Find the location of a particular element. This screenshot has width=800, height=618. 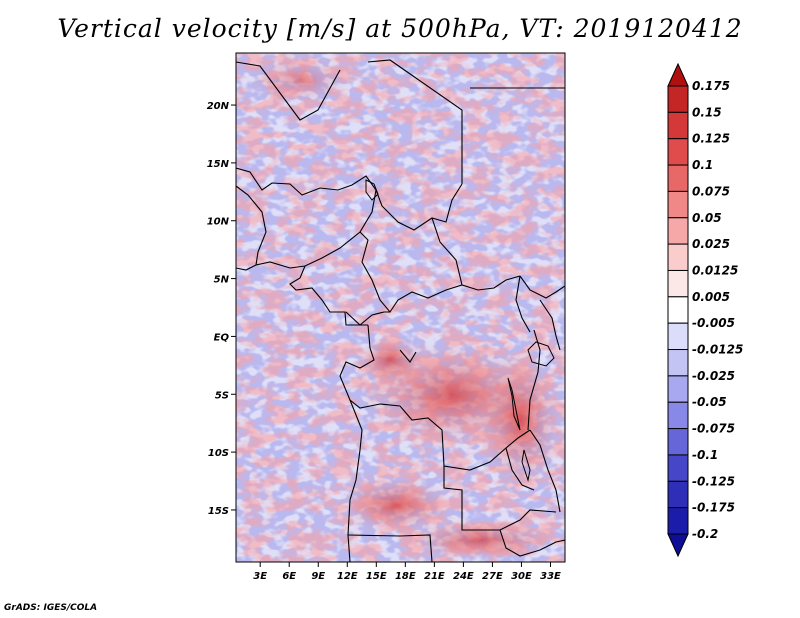

colorbar-label: -0.125 is located at coordinates (713, 481).